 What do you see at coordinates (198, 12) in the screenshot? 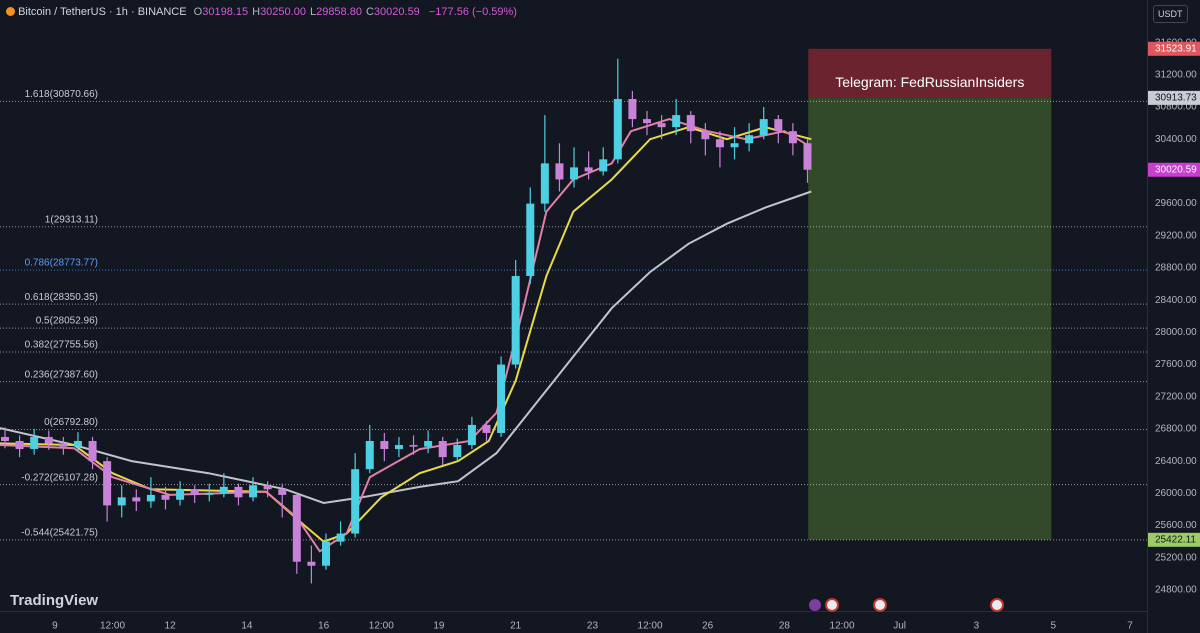
I see `ohlc-key: O` at bounding box center [198, 12].